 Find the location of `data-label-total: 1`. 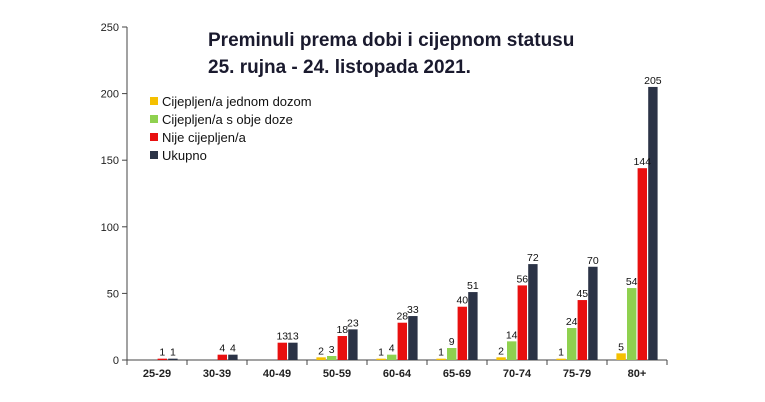

data-label-total: 1 is located at coordinates (173, 353).